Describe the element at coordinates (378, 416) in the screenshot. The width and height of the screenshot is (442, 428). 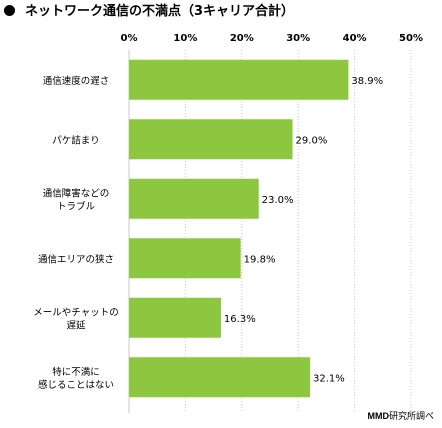
I see `credit-brand: MMD` at that location.